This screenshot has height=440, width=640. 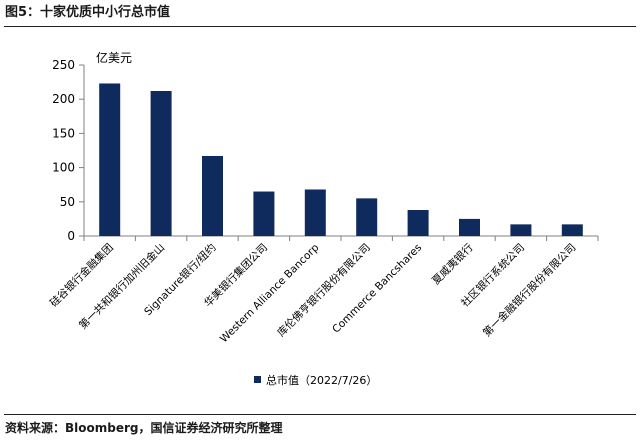 I want to click on x-category-label-8: 夏威夷银行, so click(x=452, y=264).